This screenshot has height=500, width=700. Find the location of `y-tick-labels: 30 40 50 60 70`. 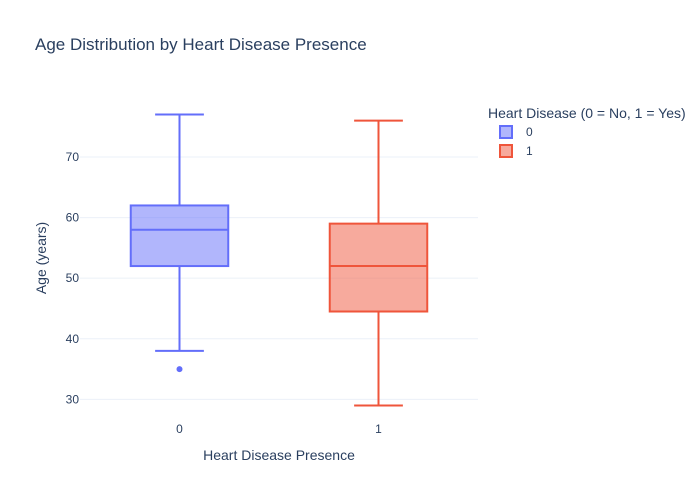

y-tick-labels: 30 40 50 60 70 is located at coordinates (73, 278).